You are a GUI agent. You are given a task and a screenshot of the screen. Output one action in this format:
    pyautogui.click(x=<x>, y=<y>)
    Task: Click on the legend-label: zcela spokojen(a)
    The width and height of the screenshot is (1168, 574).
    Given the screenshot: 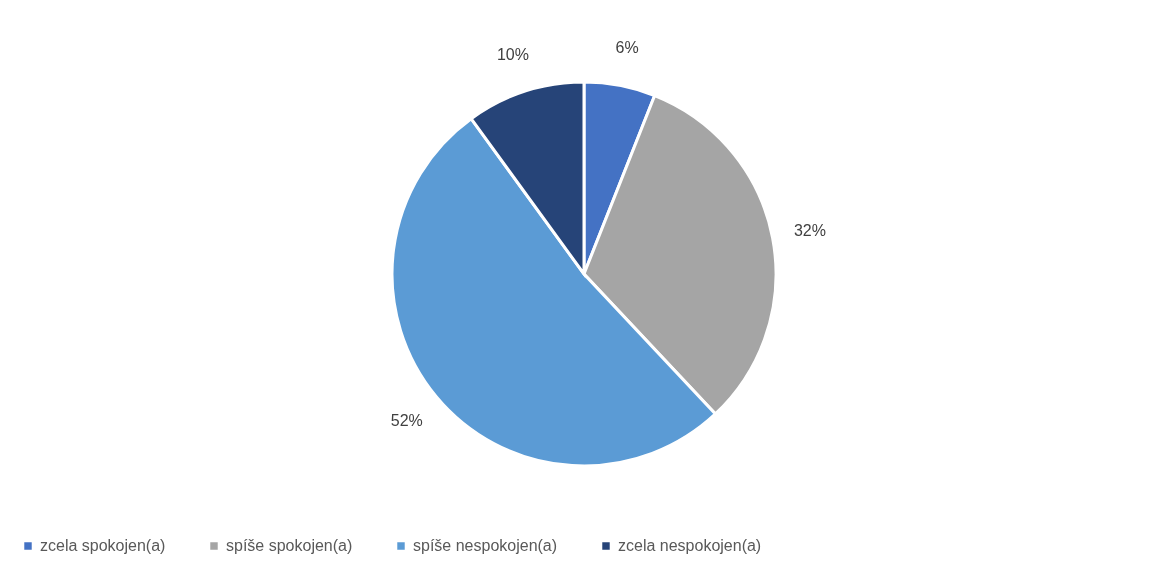 What is the action you would take?
    pyautogui.click(x=103, y=545)
    